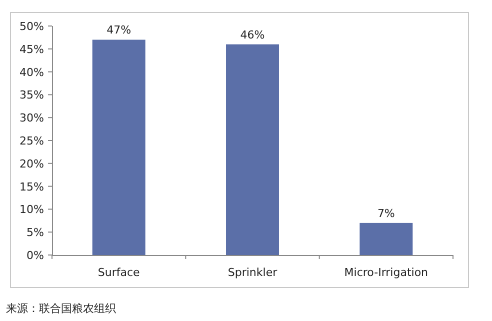 Image resolution: width=492 pixels, height=321 pixels. What do you see at coordinates (32, 118) in the screenshot?
I see `y-tick-label: 30%` at bounding box center [32, 118].